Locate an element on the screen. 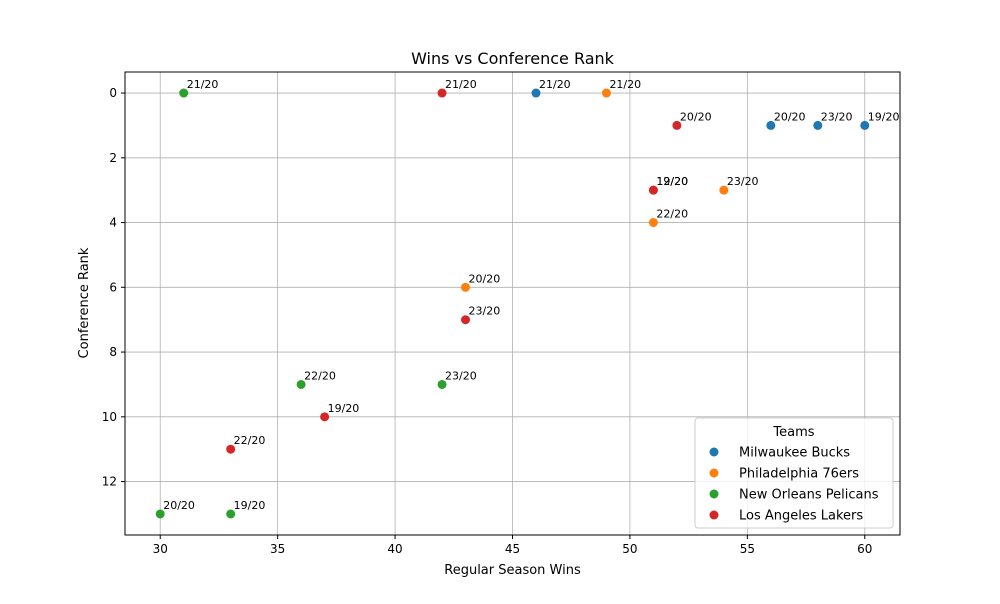  y-tick-label: 0 is located at coordinates (113, 93).